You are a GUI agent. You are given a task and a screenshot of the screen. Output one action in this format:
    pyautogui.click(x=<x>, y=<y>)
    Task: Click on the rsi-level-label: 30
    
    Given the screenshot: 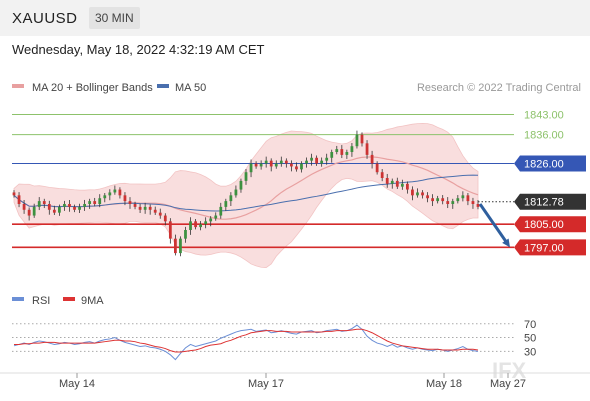 What is the action you would take?
    pyautogui.click(x=530, y=352)
    